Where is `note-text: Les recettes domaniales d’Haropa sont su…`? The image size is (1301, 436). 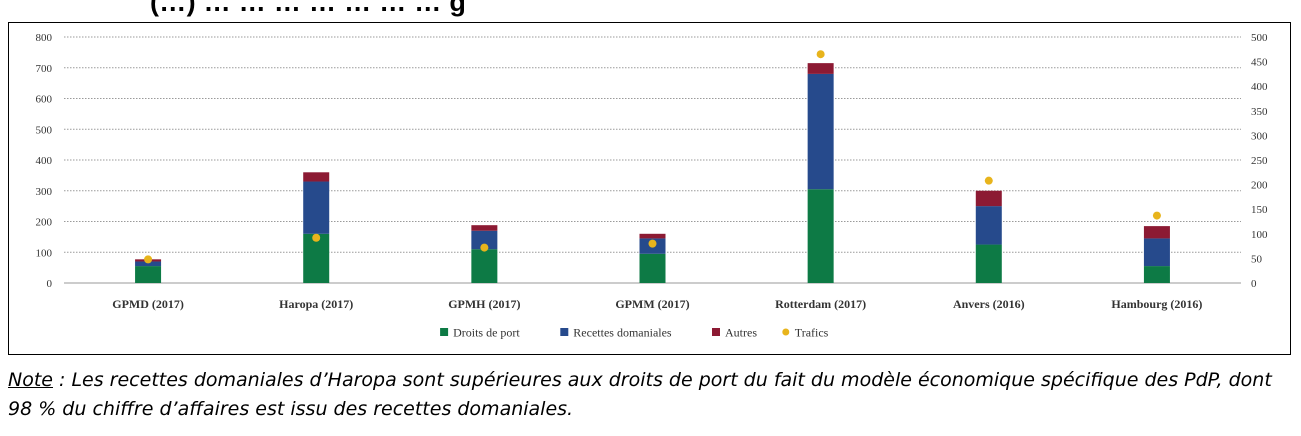 note-text: Les recettes domaniales d’Haropa sont su… is located at coordinates (640, 394).